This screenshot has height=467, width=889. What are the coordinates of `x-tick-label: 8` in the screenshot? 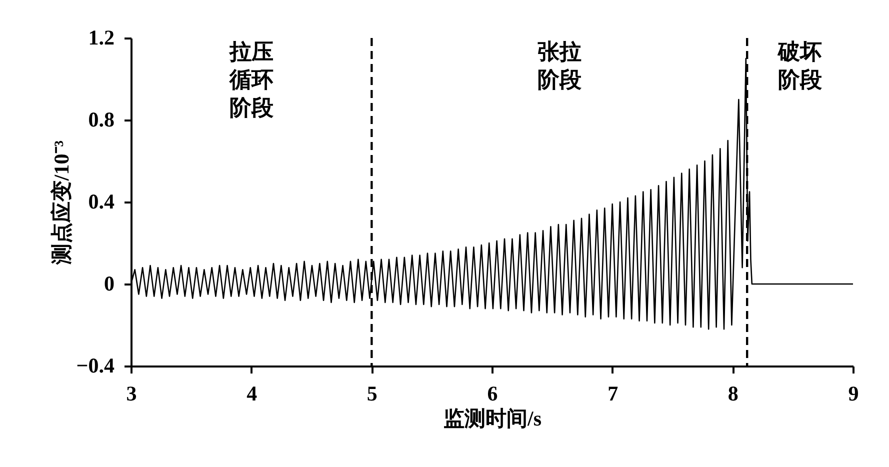 It's located at (733, 394).